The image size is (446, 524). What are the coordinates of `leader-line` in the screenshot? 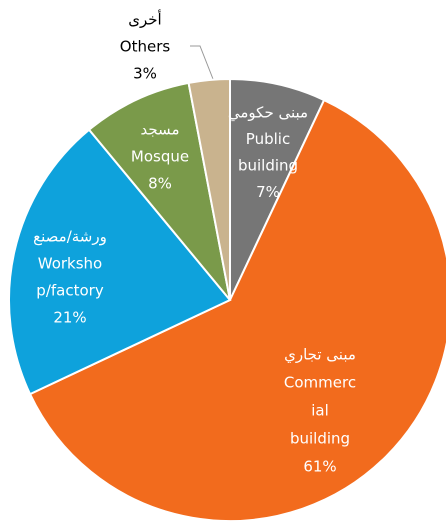 It's located at (202, 62).